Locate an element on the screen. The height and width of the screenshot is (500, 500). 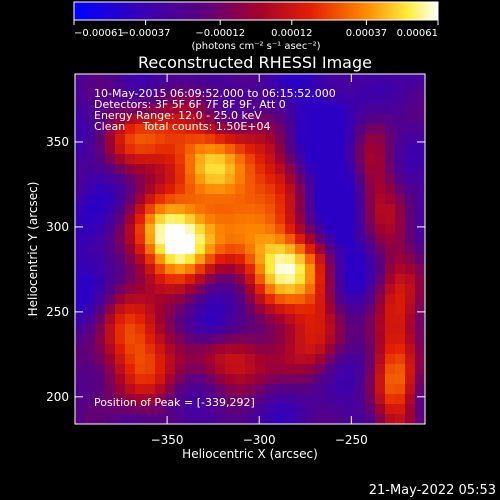
colorbar-tick-label: 0.00061 is located at coordinates (417, 33).